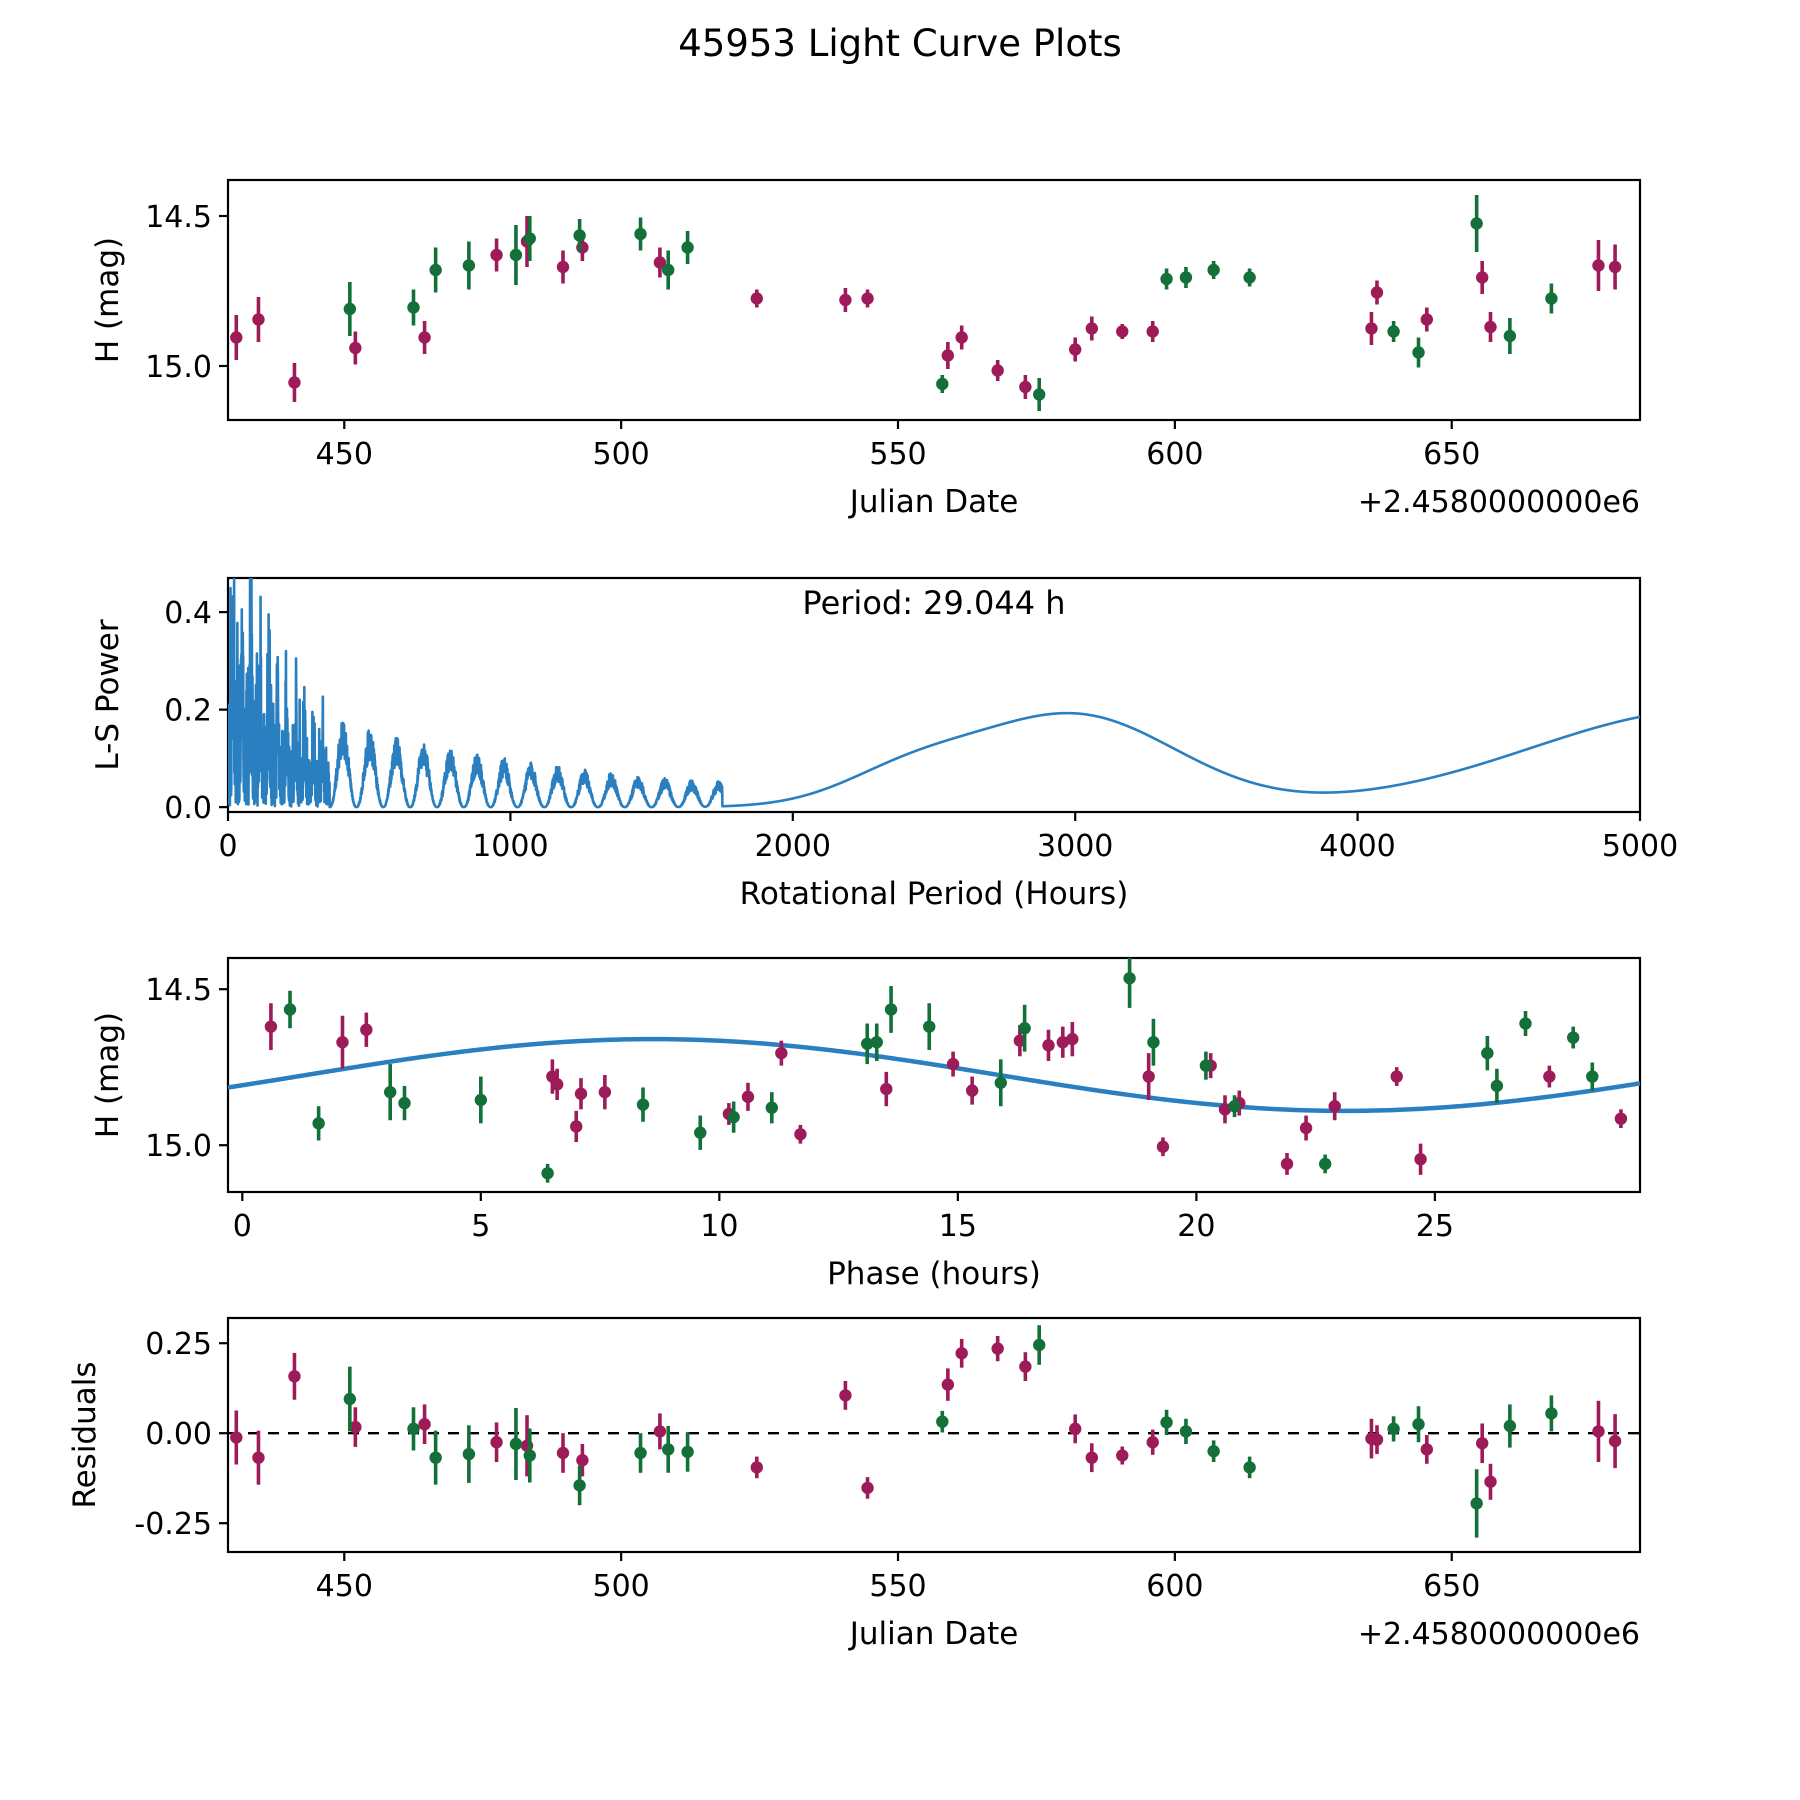 This screenshot has height=1800, width=1800. I want to click on plot-frame, so click(934, 695).